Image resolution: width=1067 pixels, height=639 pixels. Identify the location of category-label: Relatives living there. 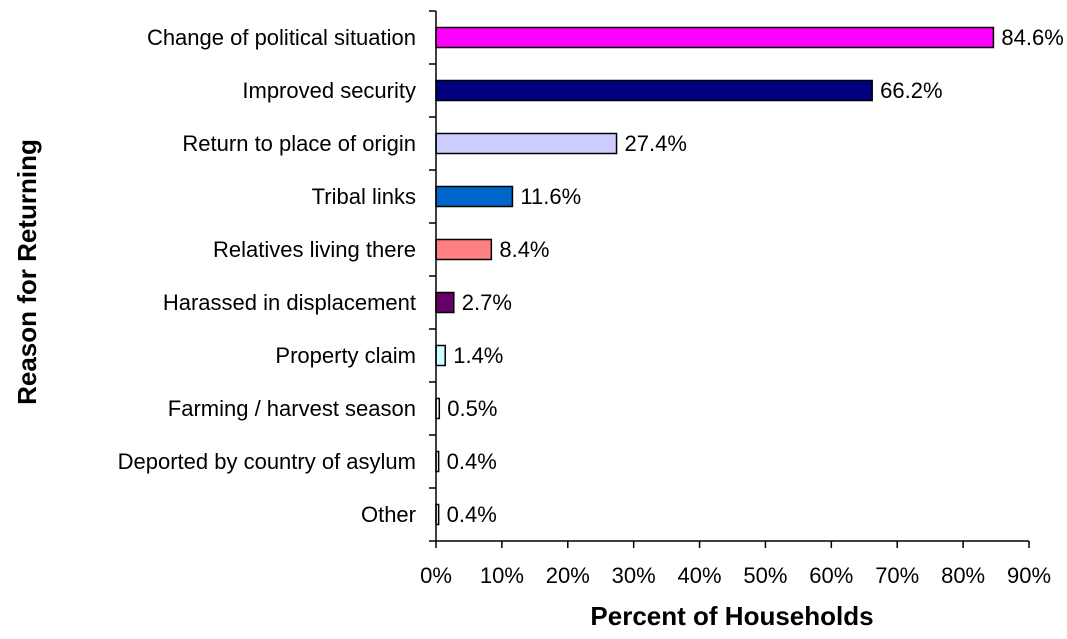
(314, 249).